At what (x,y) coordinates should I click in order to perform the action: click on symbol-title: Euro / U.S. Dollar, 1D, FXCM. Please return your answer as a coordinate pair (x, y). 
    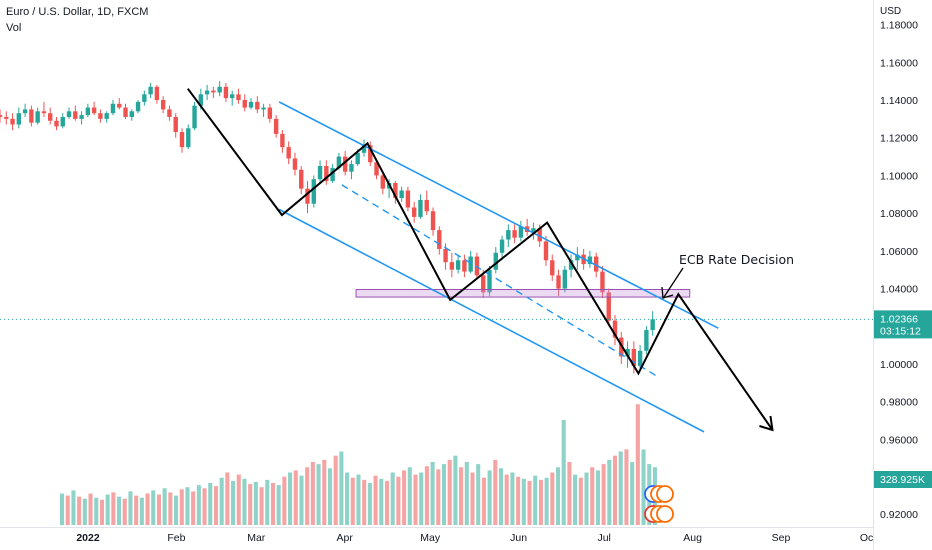
    Looking at the image, I should click on (77, 12).